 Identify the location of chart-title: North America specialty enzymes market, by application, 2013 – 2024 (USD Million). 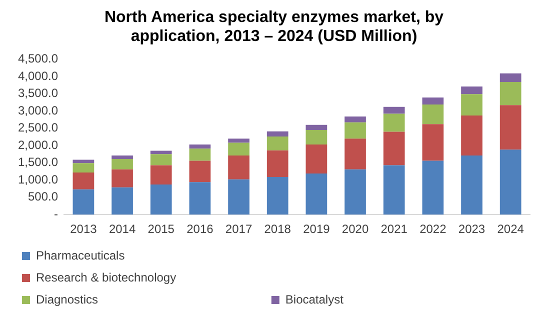
(274, 27).